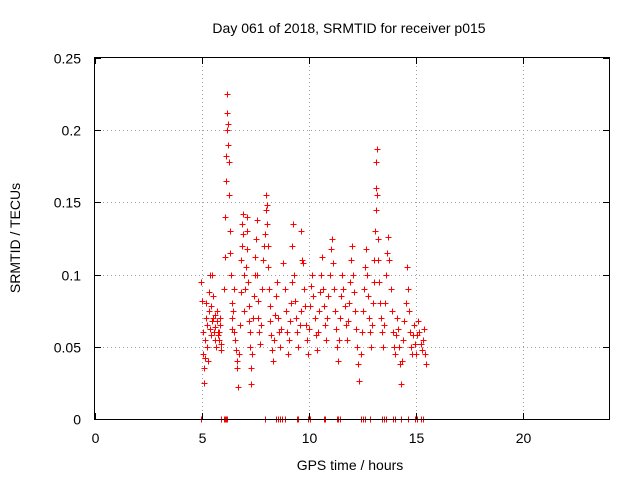  Describe the element at coordinates (67, 59) in the screenshot. I see `y-tick-label: 0.25` at that location.